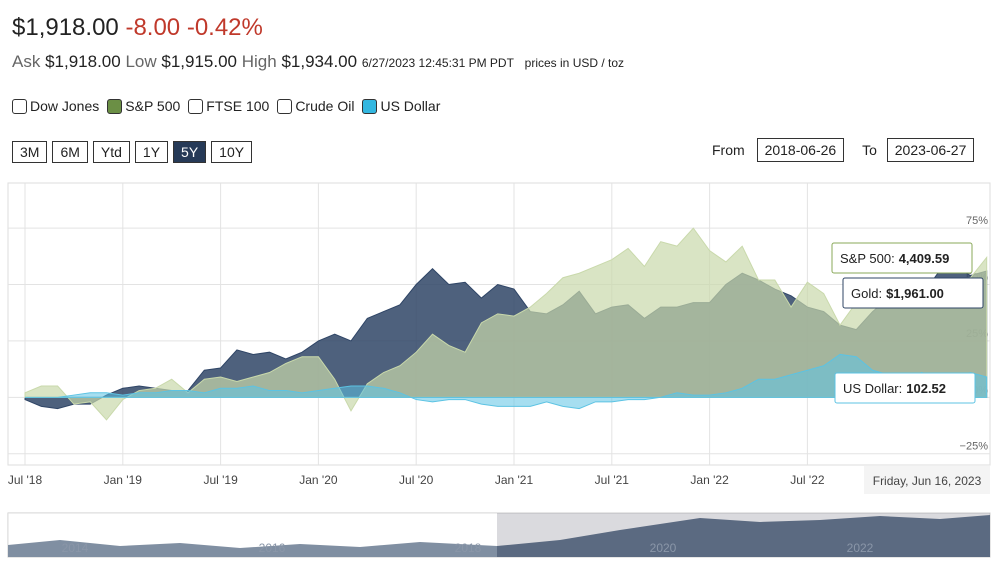 This screenshot has height=565, width=1000. Describe the element at coordinates (252, 535) in the screenshot. I see `navigator-mask` at that location.